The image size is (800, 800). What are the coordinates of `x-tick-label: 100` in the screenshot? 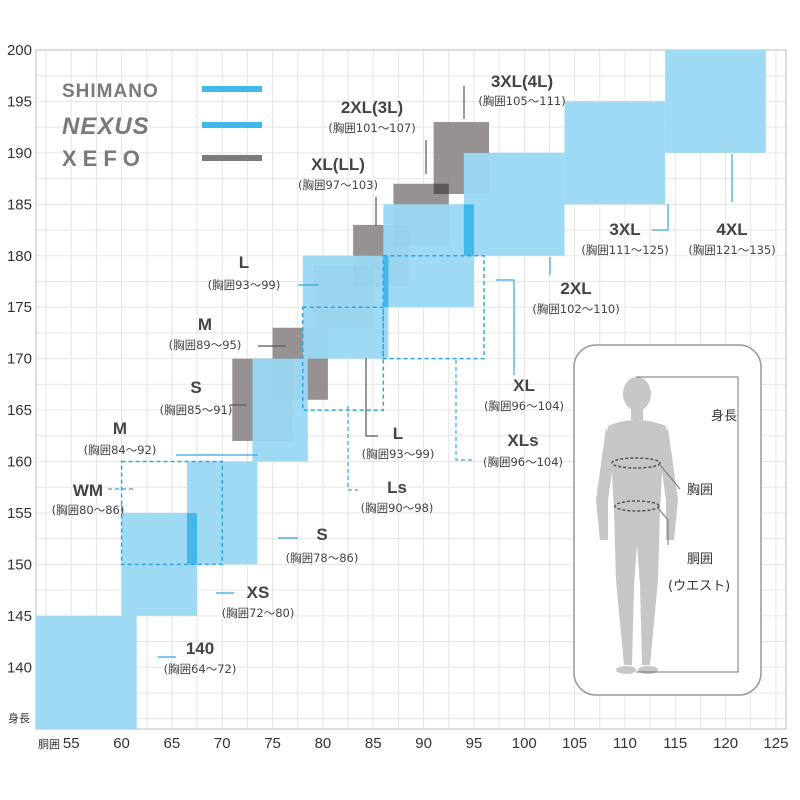 It's located at (524, 743).